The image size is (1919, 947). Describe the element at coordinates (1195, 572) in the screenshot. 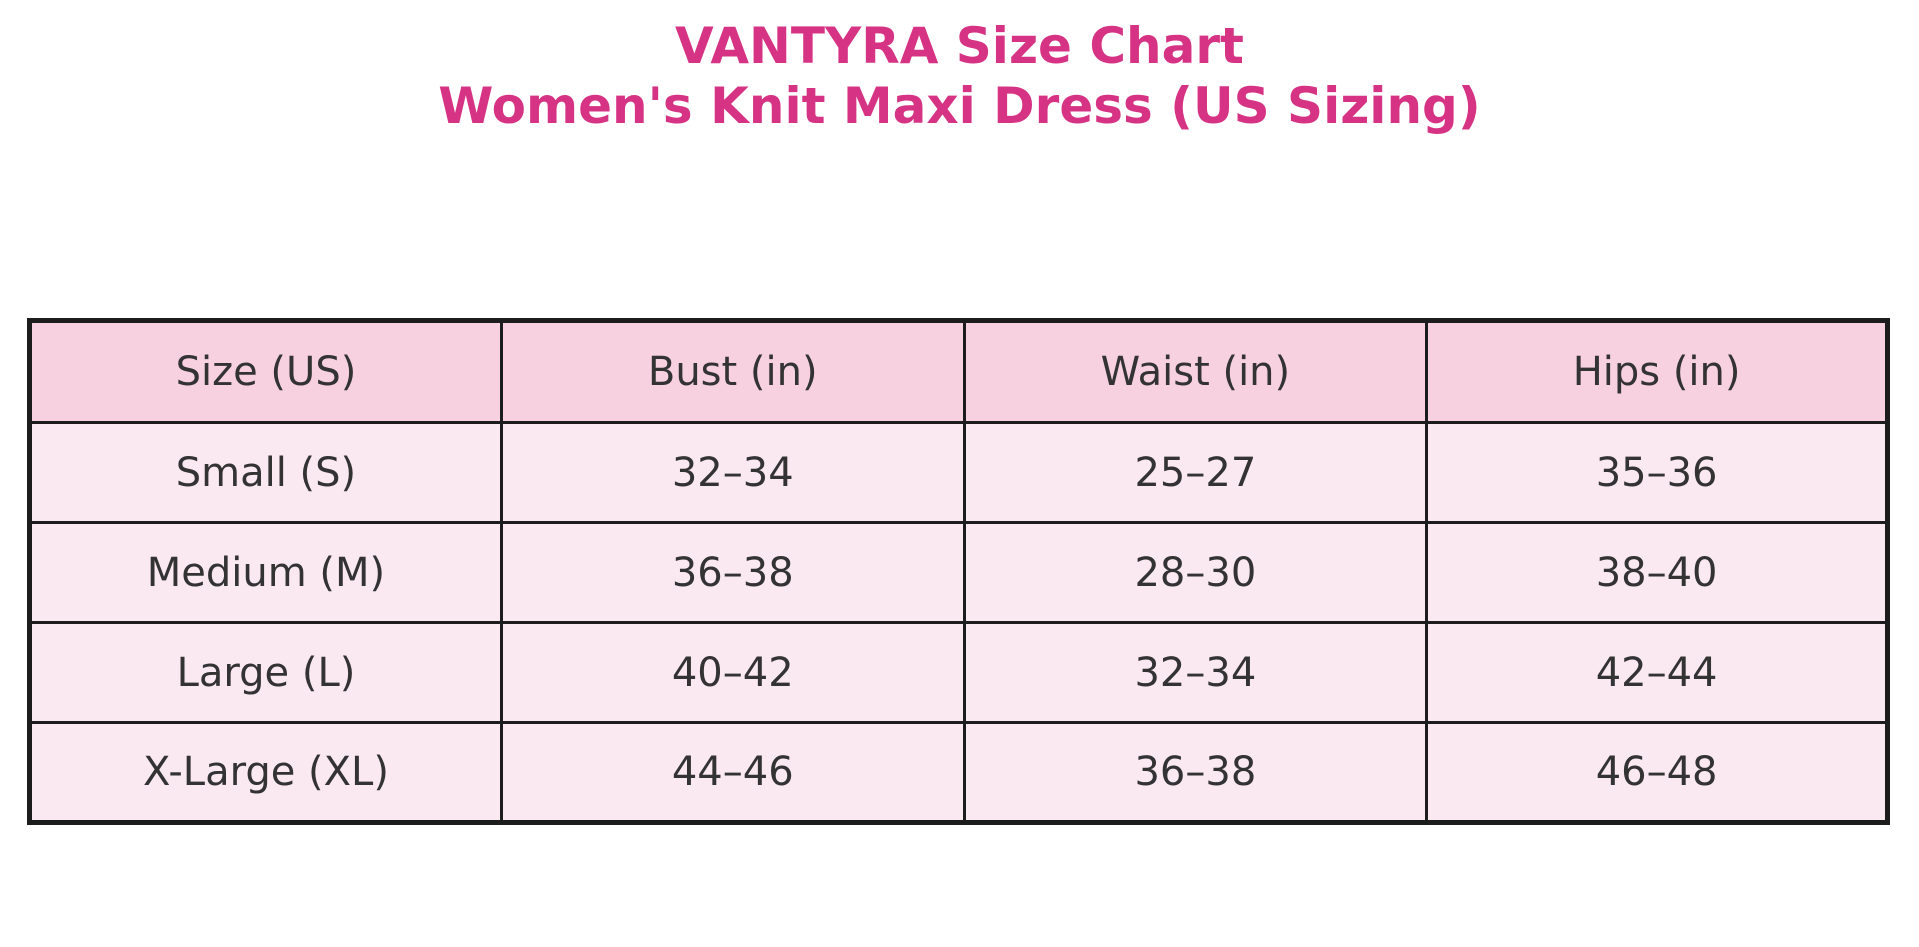

I see `cell-waist: 28–30` at that location.